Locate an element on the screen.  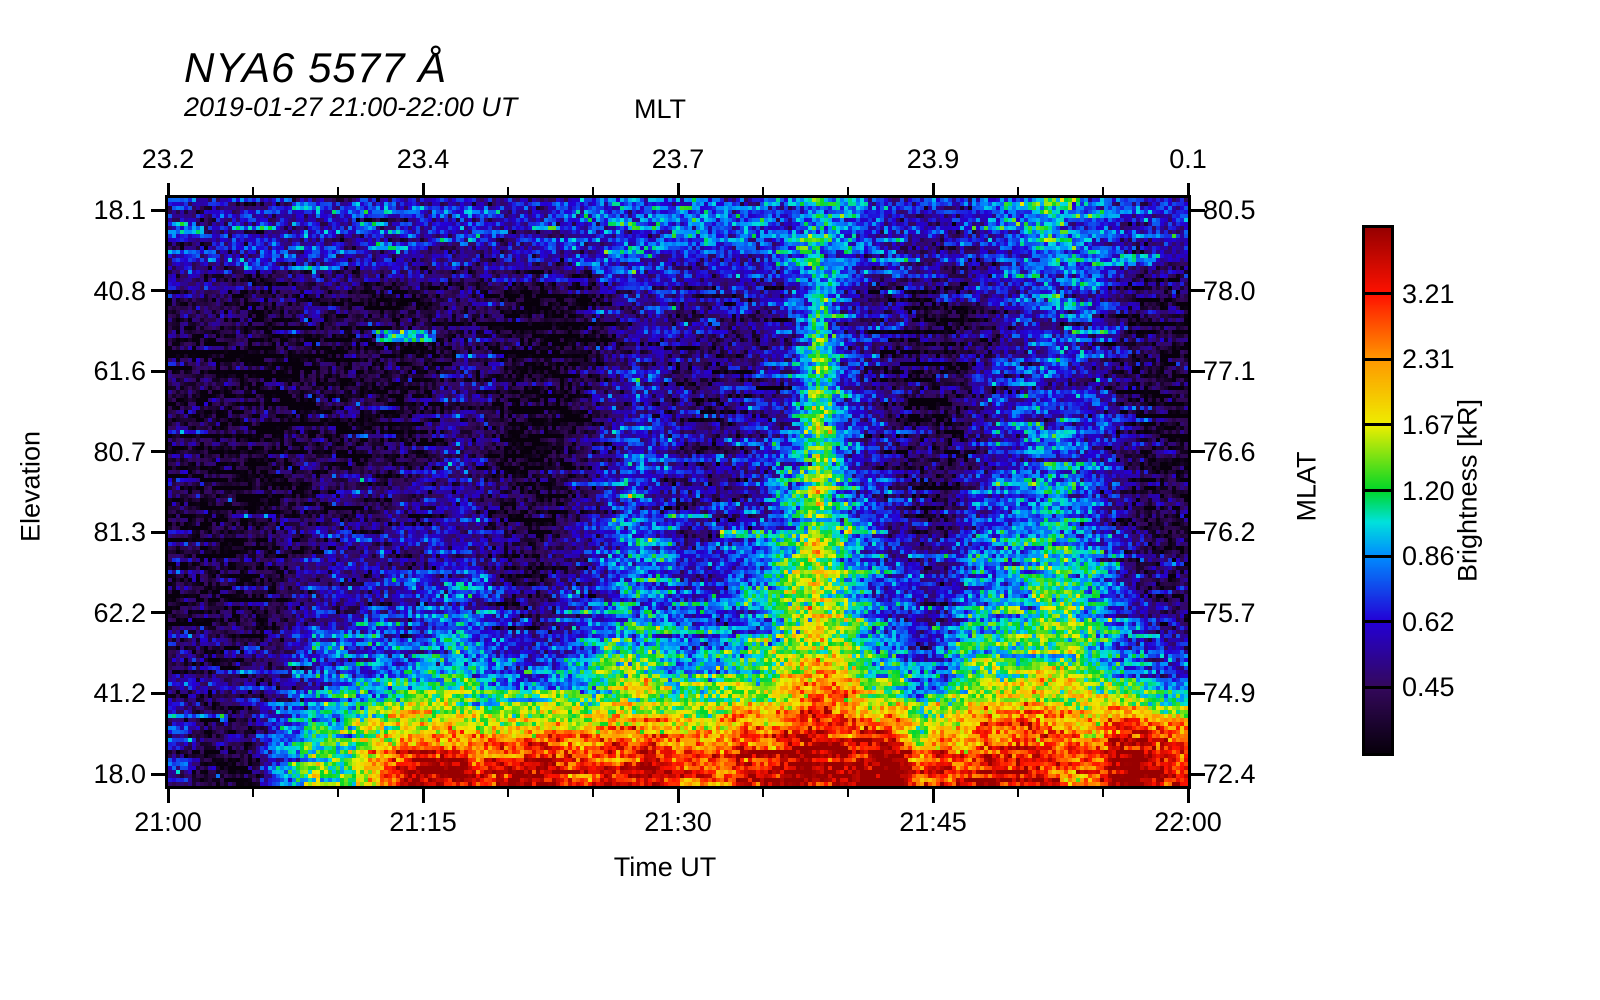
right-axis-tick-label: 75.7 is located at coordinates (1229, 612).